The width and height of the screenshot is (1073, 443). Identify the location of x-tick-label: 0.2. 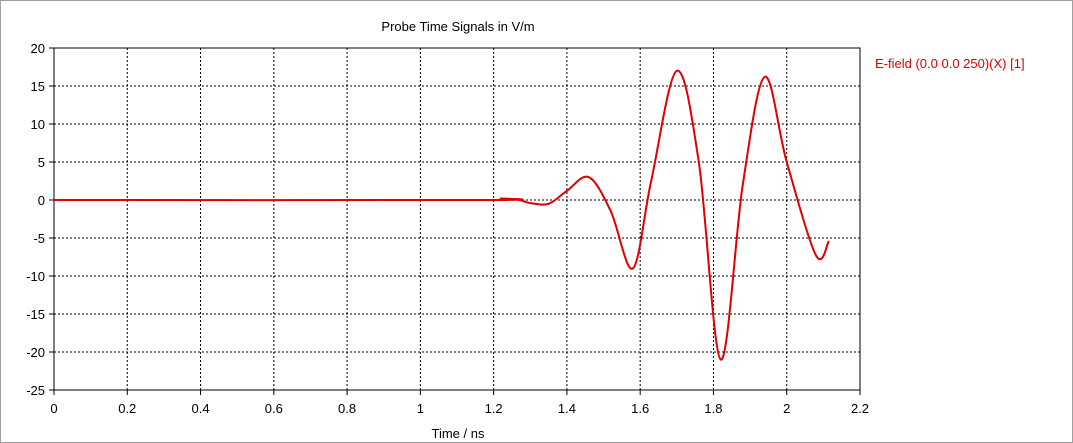
(127, 408).